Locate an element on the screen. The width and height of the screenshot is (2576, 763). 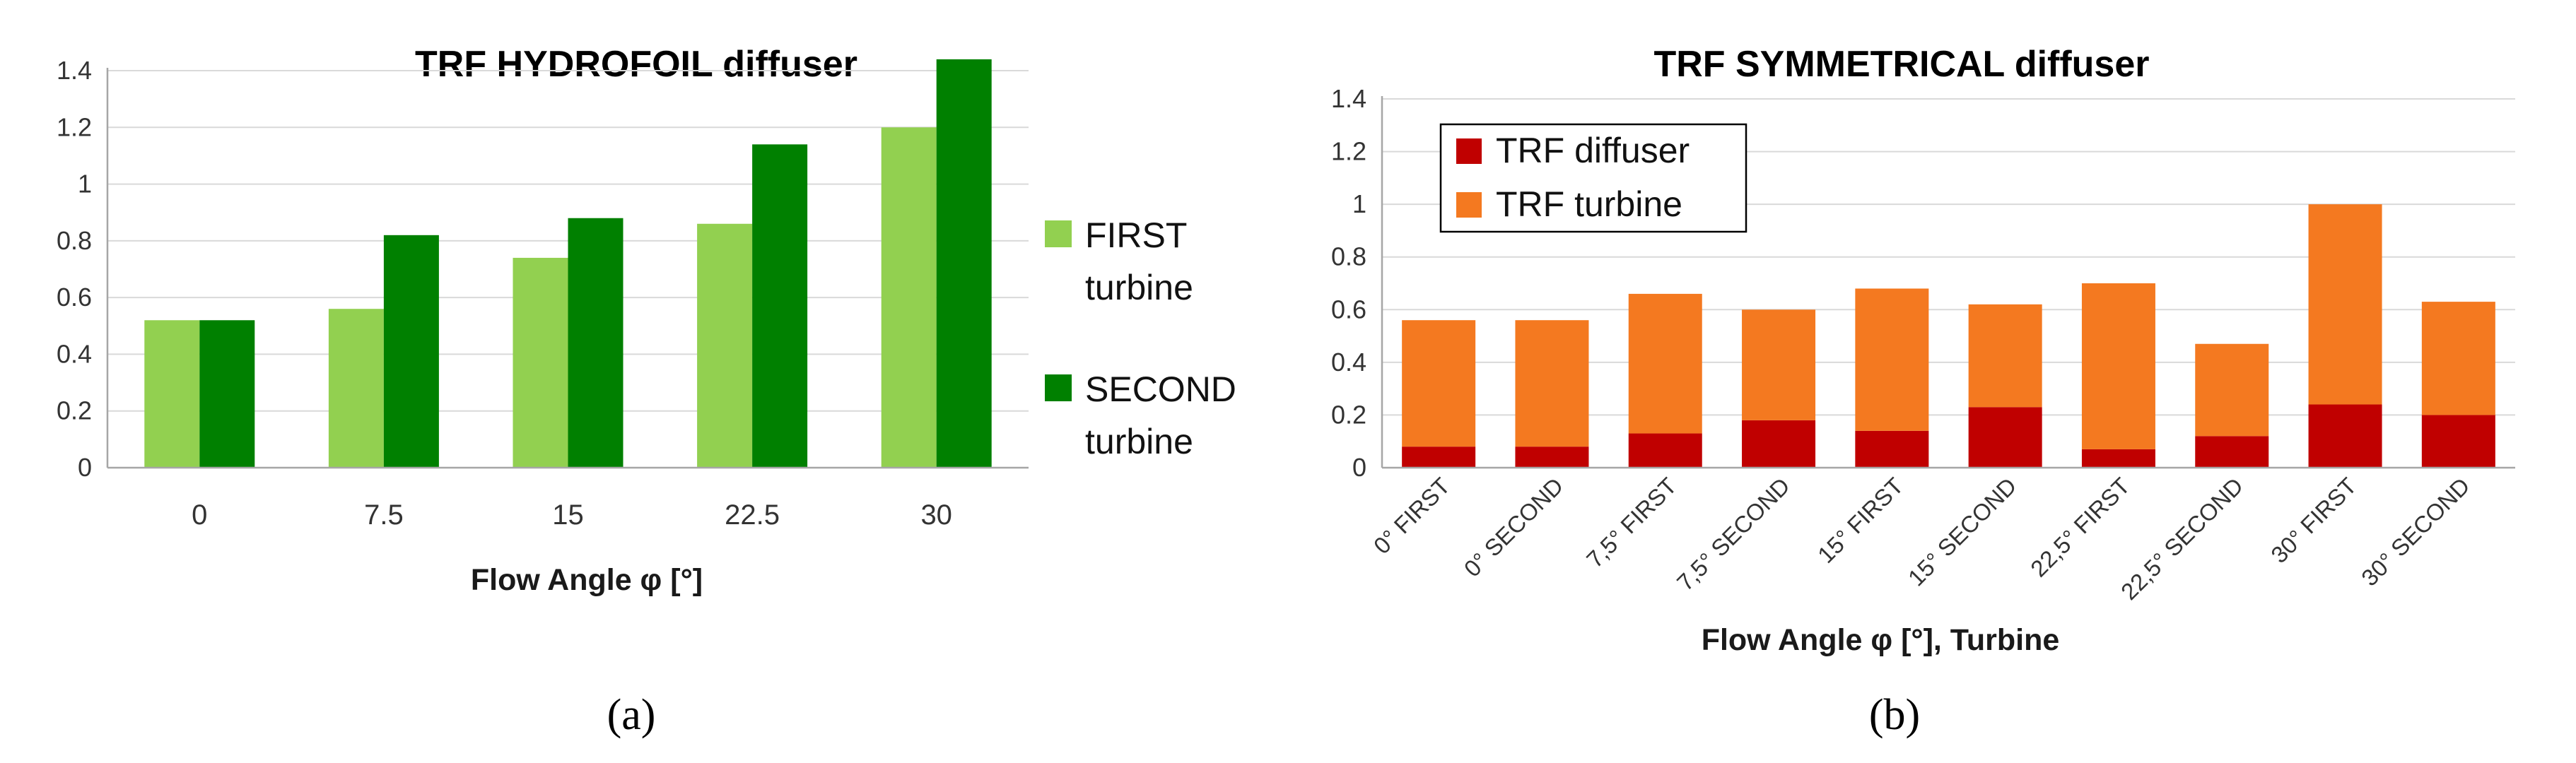
x-tick-label: 22,5° FIRST is located at coordinates (2080, 527).